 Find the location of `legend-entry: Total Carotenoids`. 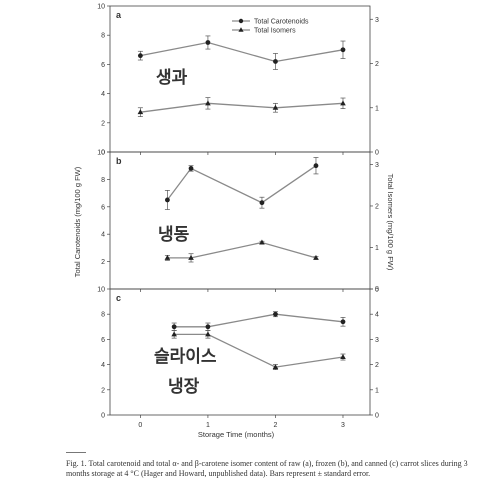

legend-entry: Total Carotenoids is located at coordinates (270, 22).